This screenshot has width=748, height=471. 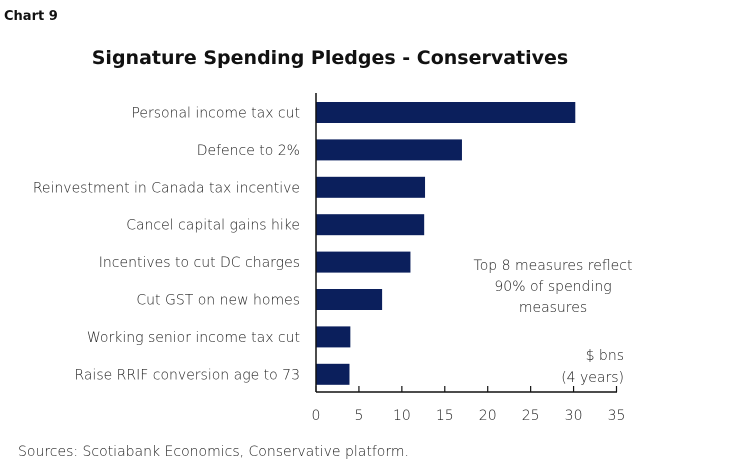 What do you see at coordinates (531, 416) in the screenshot?
I see `x-tick-label: 25` at bounding box center [531, 416].